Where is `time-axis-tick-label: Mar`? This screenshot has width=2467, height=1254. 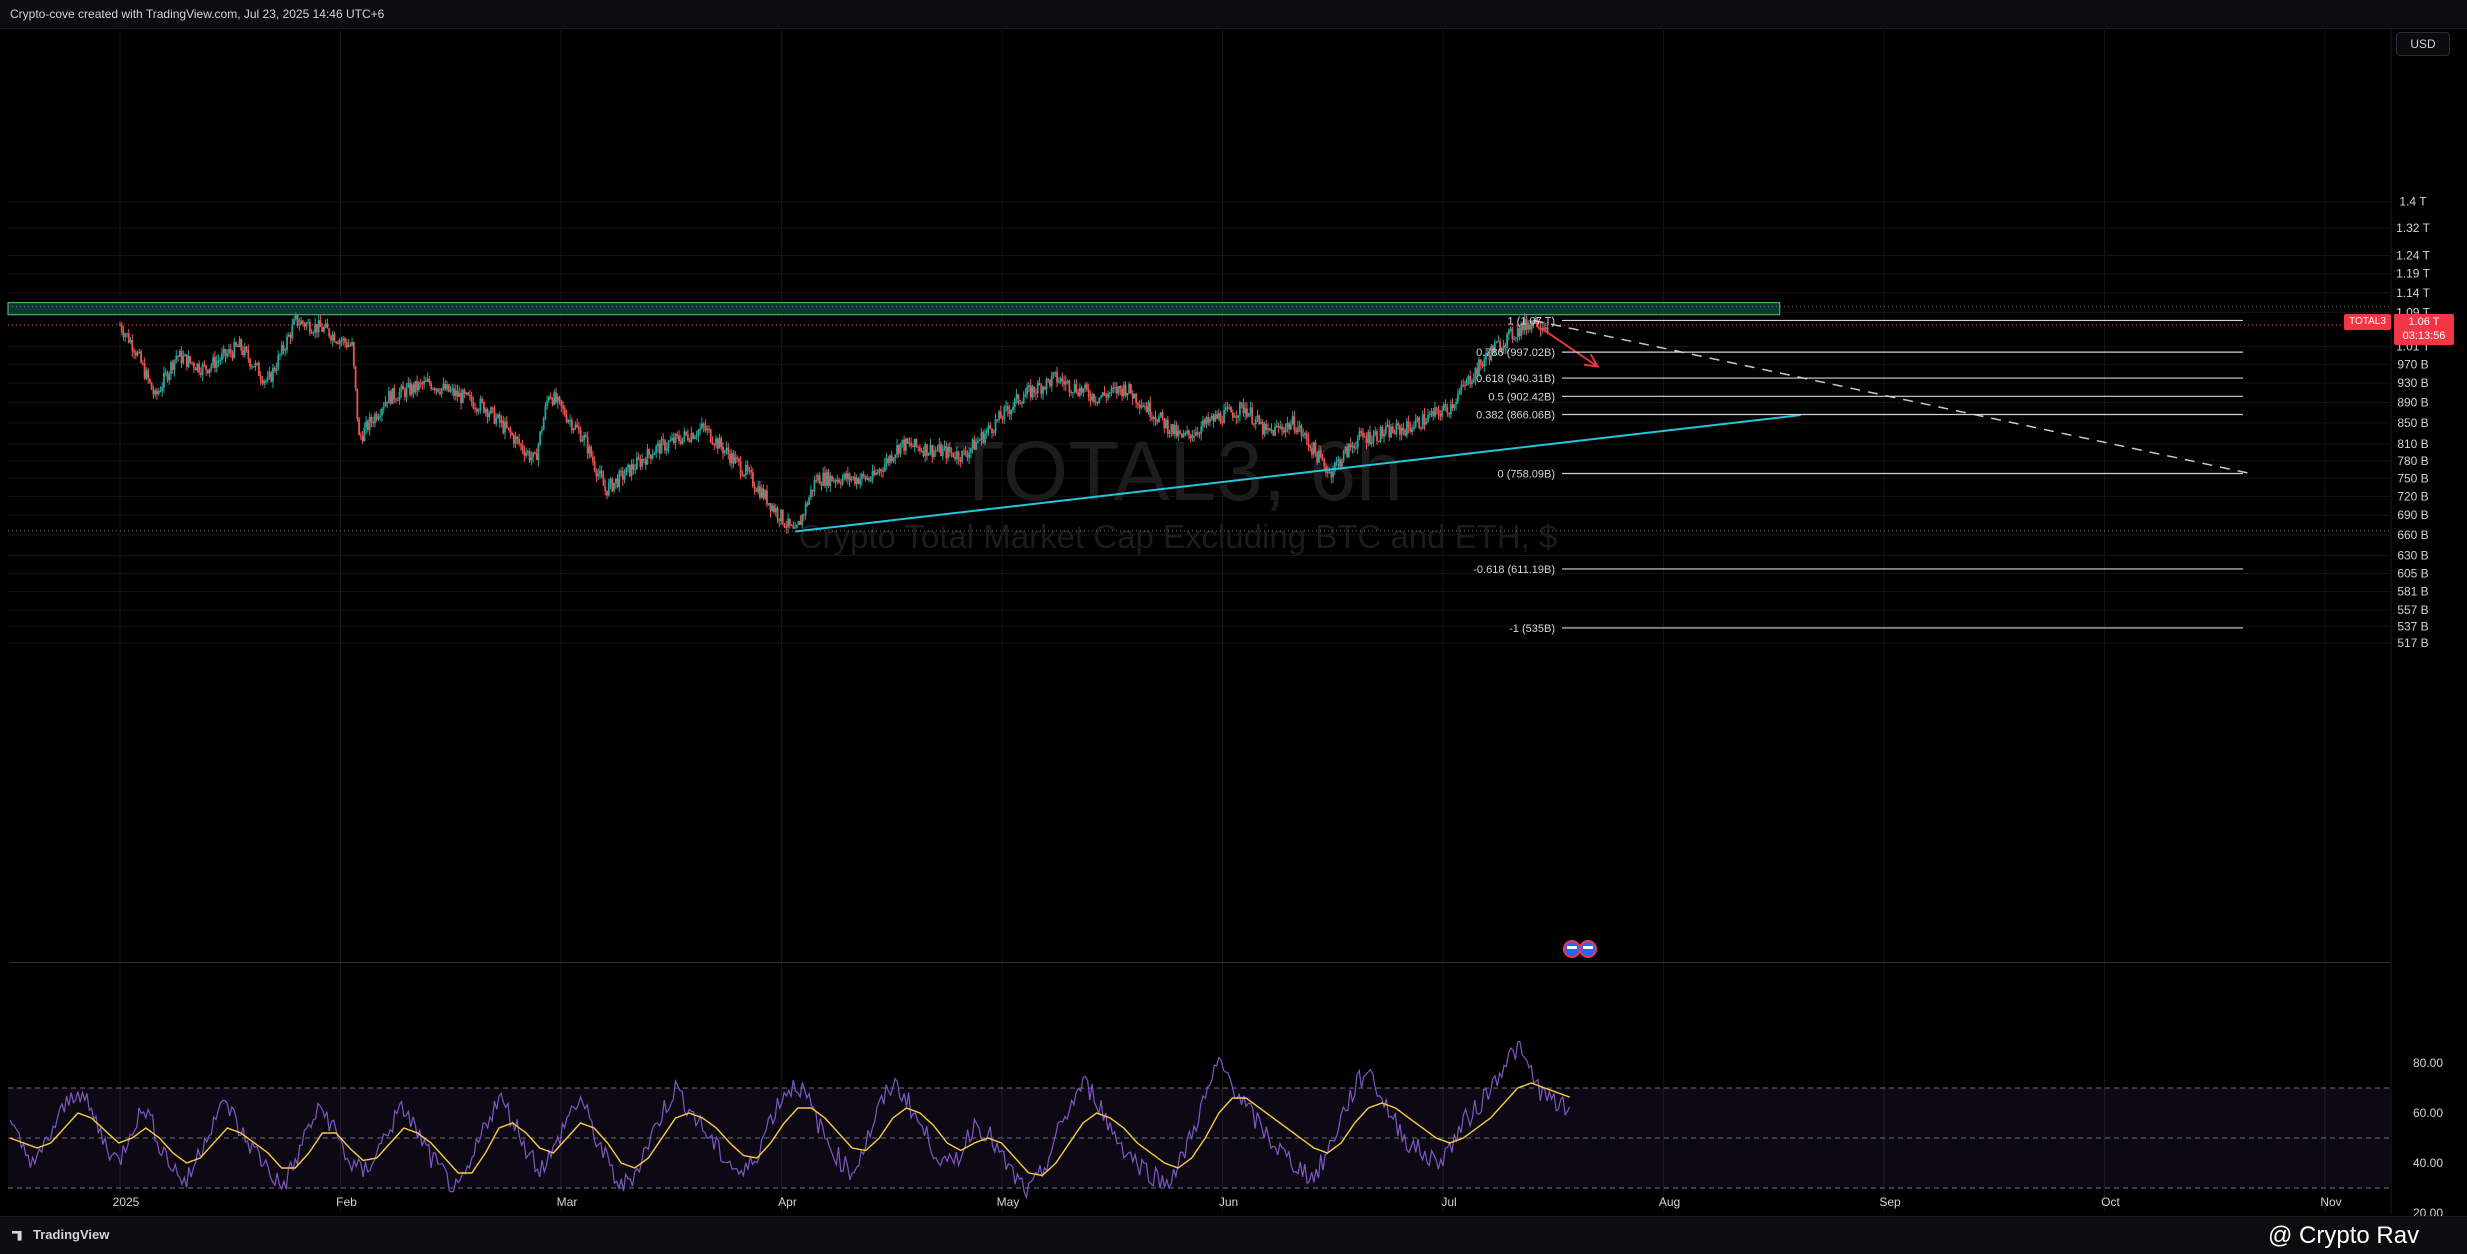 time-axis-tick-label: Mar is located at coordinates (567, 1202).